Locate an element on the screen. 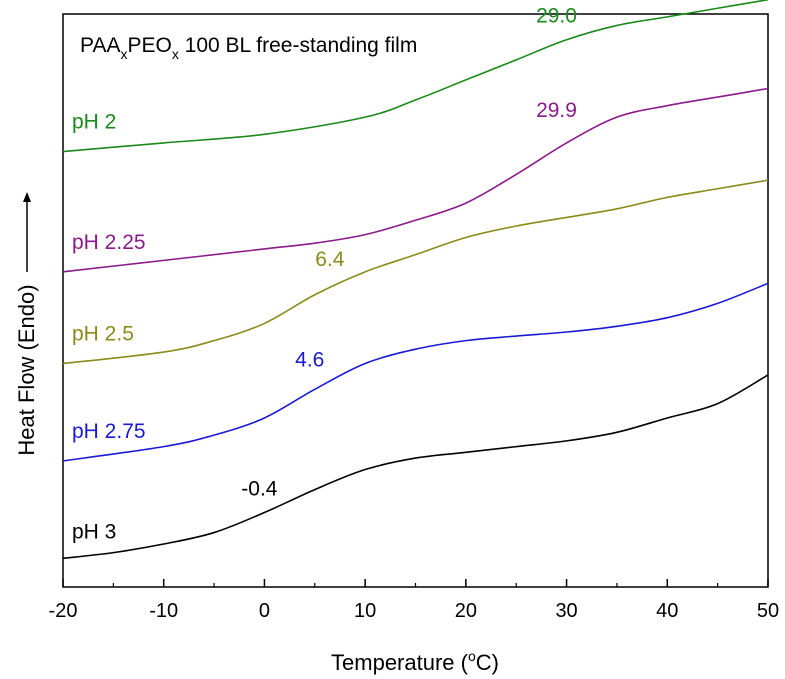  x-tick-label: 30 is located at coordinates (566, 611).